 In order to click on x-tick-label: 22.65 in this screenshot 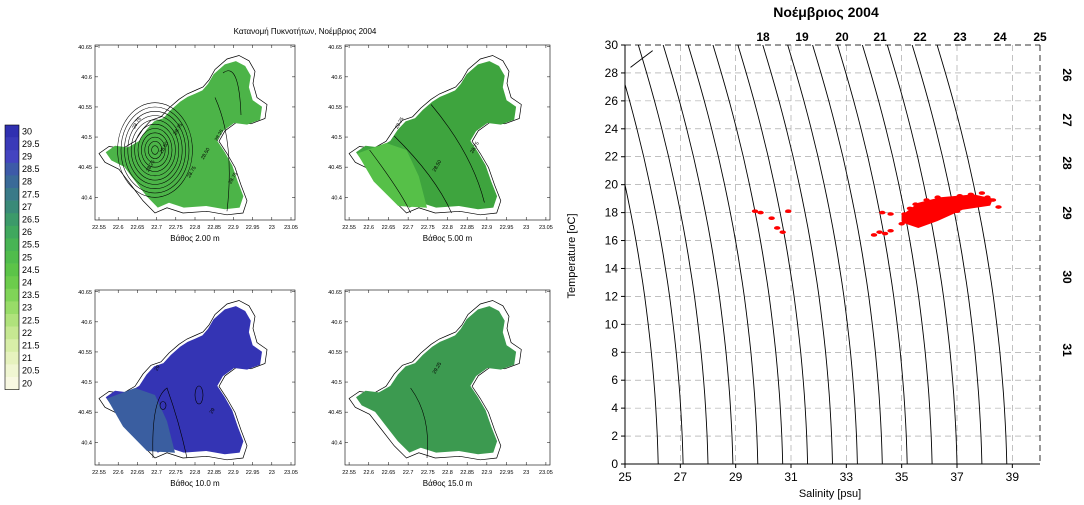, I will do `click(389, 228)`.